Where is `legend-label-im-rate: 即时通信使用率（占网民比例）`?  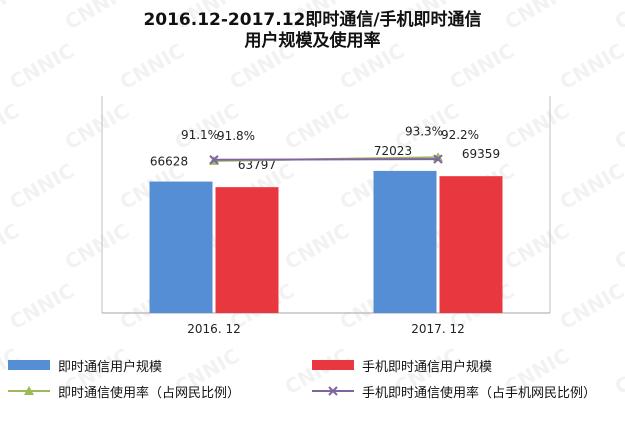
legend-label-im-rate: 即时通信使用率（占网民比例） is located at coordinates (149, 393).